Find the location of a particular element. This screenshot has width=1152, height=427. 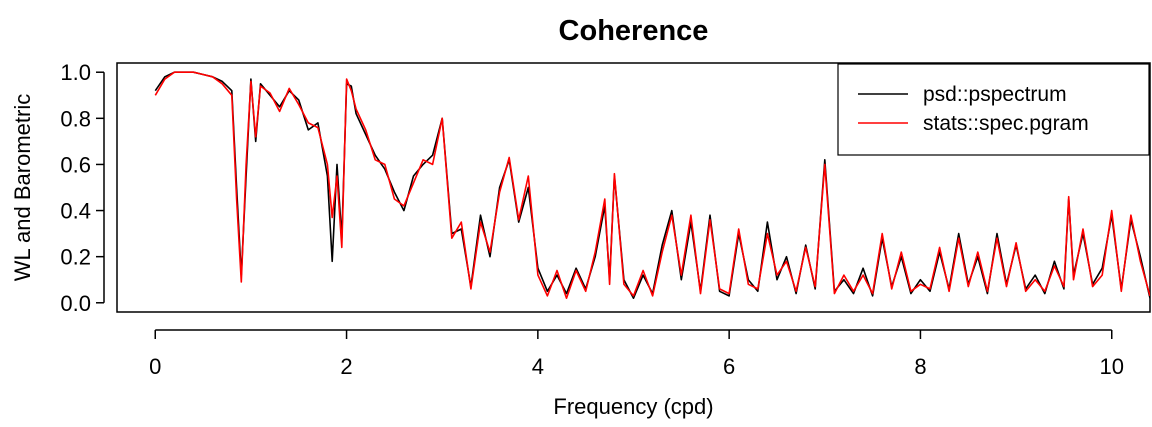

y-tick-label: 0.2 is located at coordinates (75, 257).